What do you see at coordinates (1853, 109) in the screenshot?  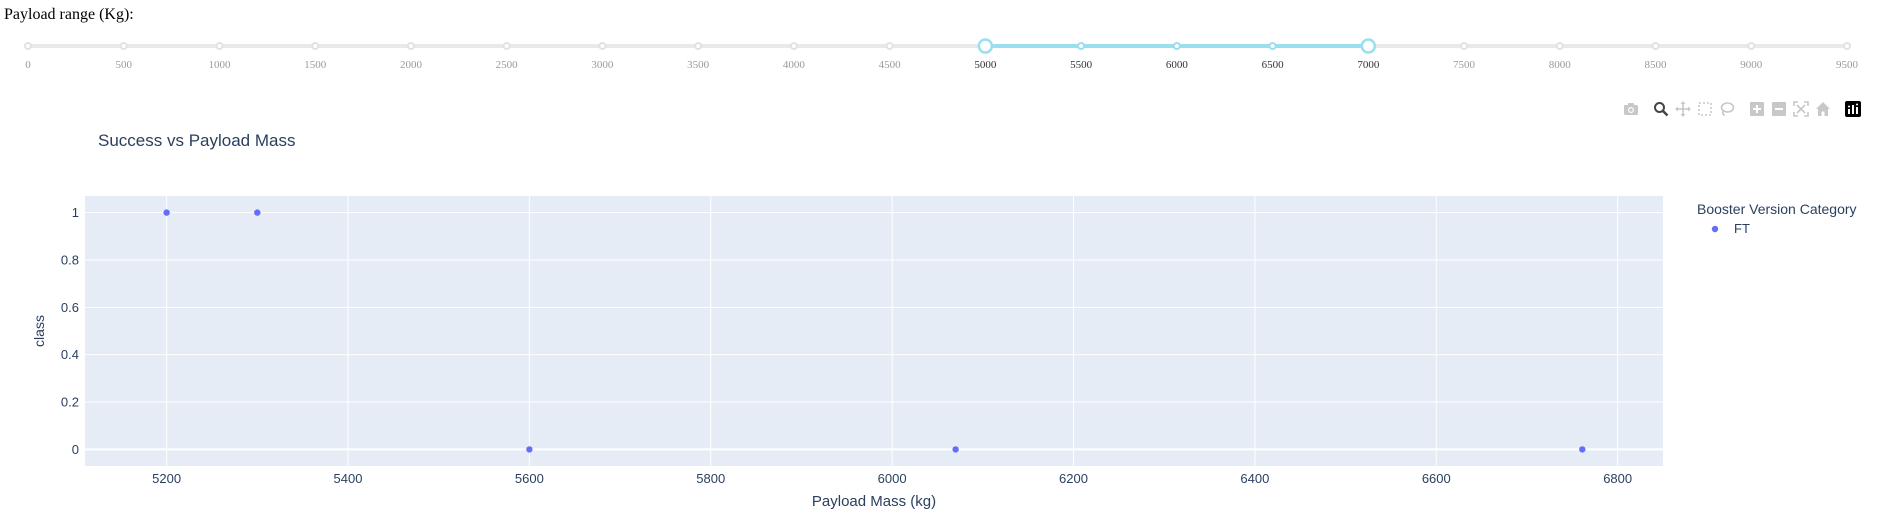 I see `plotly-logo-icon` at bounding box center [1853, 109].